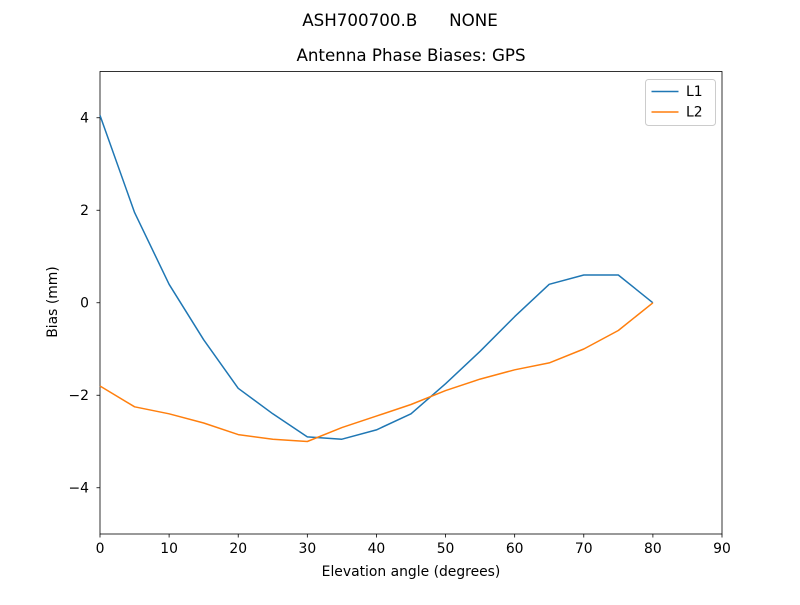 The height and width of the screenshot is (605, 800). I want to click on y-tick-label: 0, so click(84, 304).